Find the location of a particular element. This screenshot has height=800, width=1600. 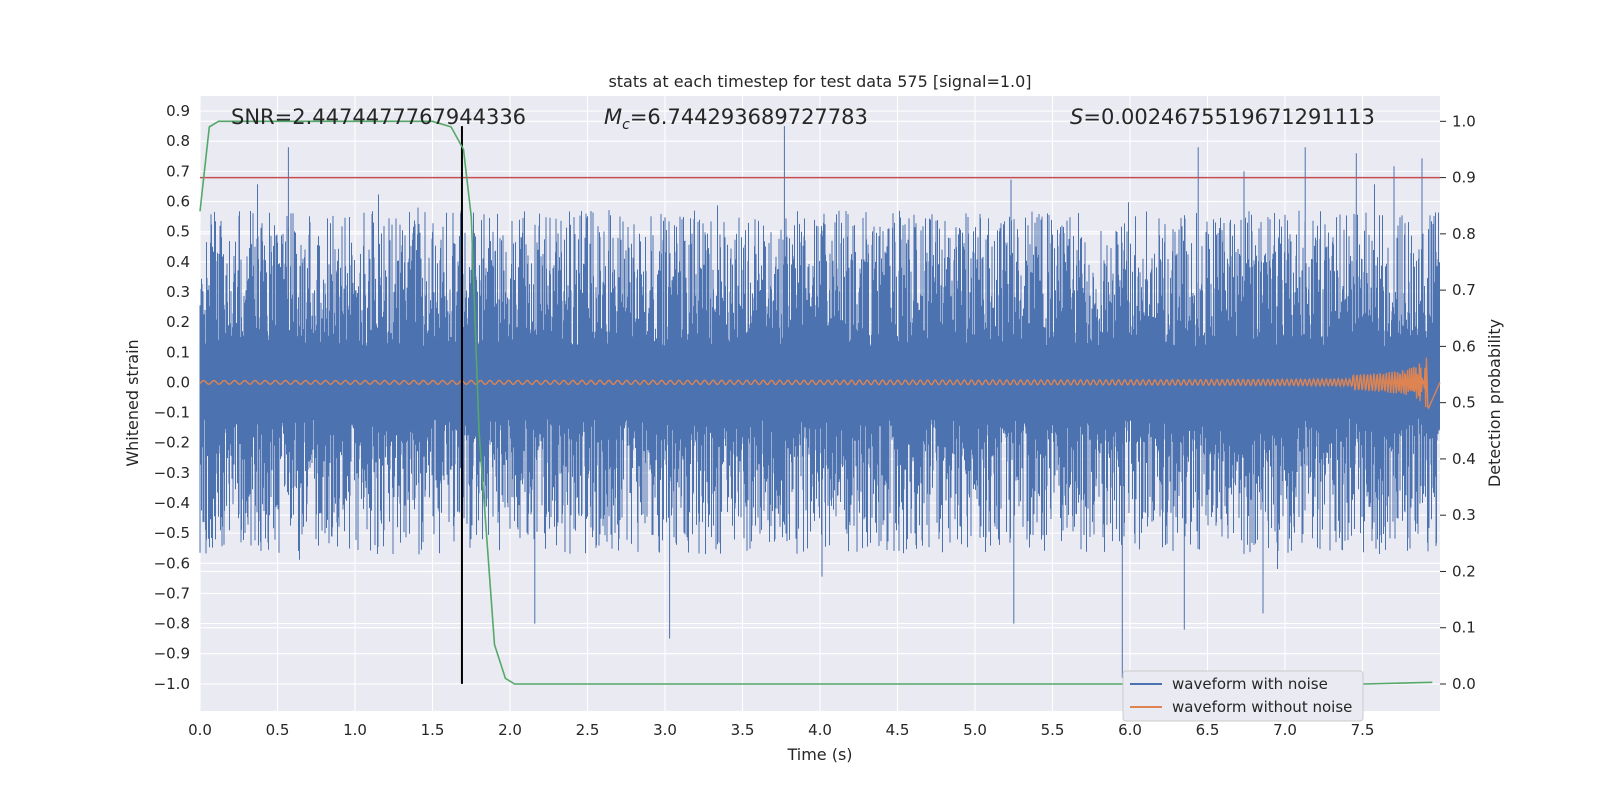

s-annotation: S=0.0024675519671291113 is located at coordinates (1222, 117).